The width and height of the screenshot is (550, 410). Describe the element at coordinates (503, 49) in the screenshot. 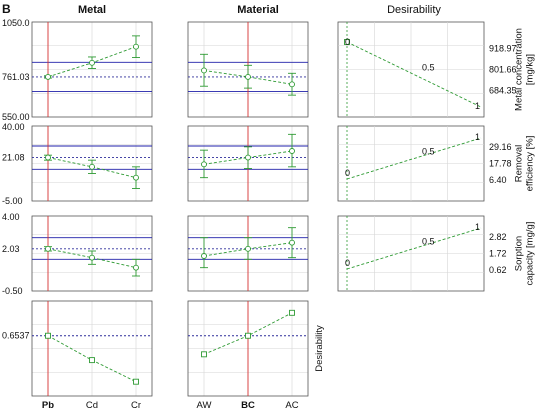

I see `response-tick-label: 918.97` at that location.